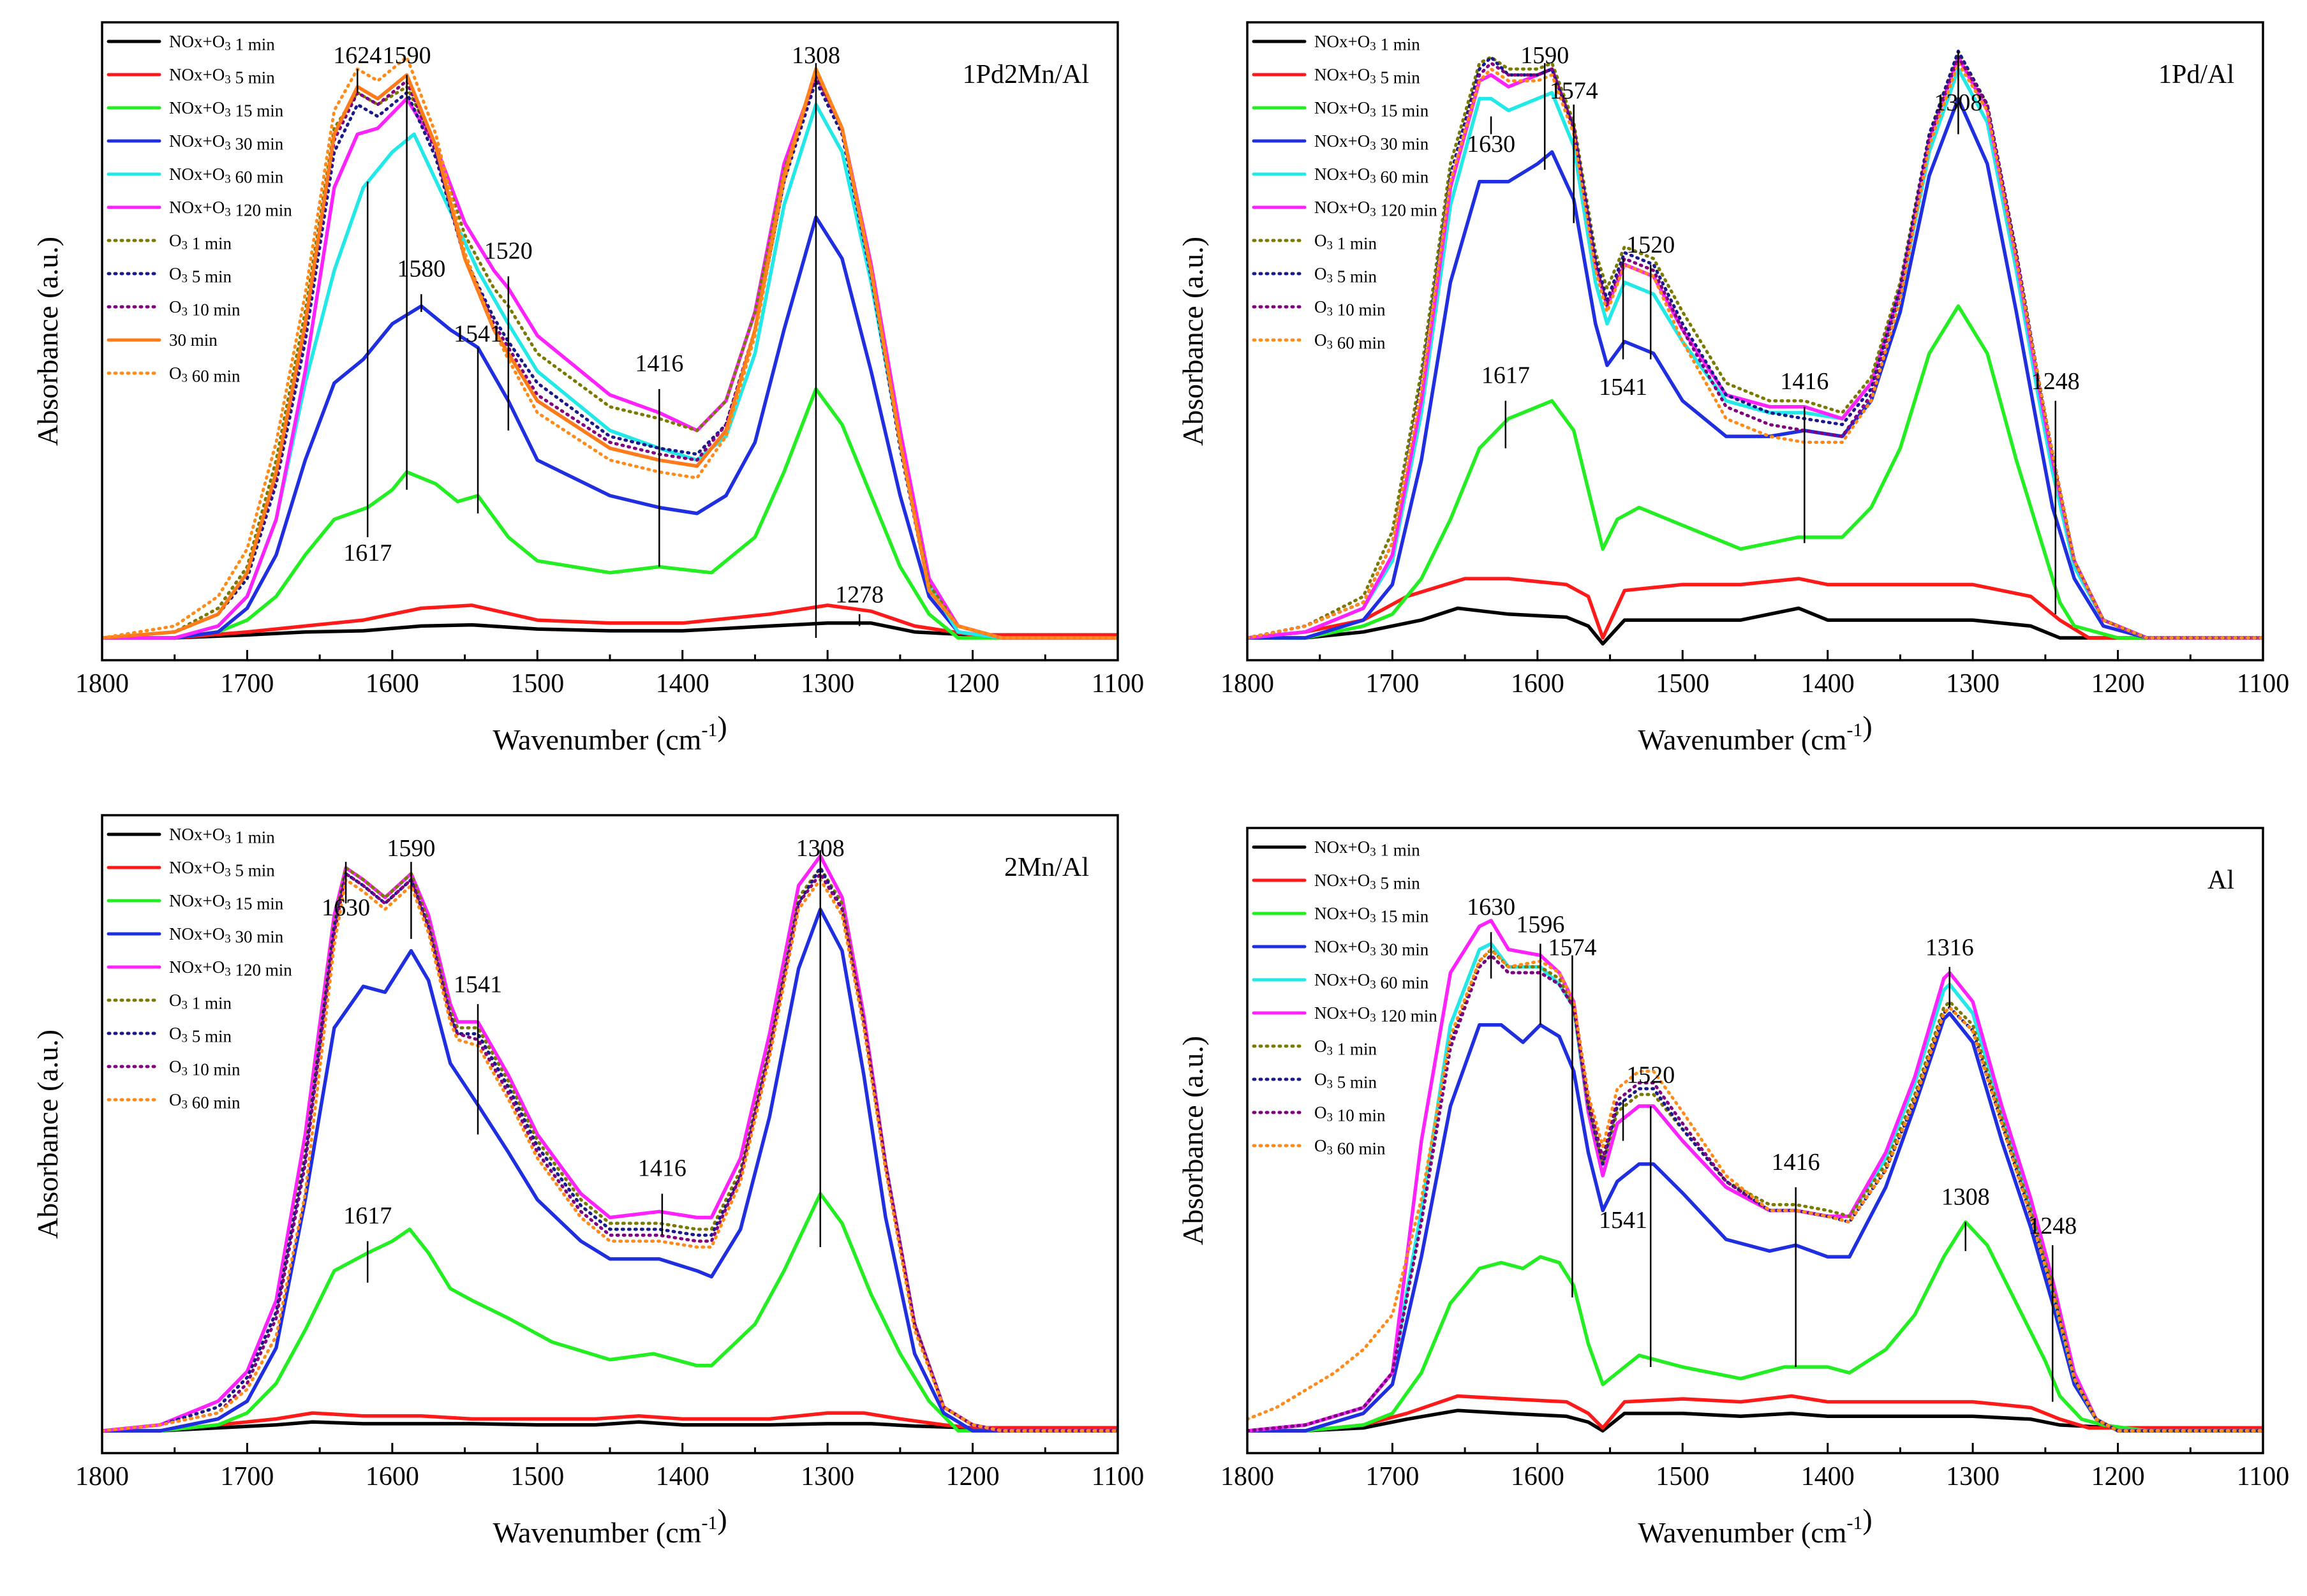 This screenshot has height=1596, width=2307. Describe the element at coordinates (1046, 867) in the screenshot. I see `sample-label: 2Mn/Al` at that location.